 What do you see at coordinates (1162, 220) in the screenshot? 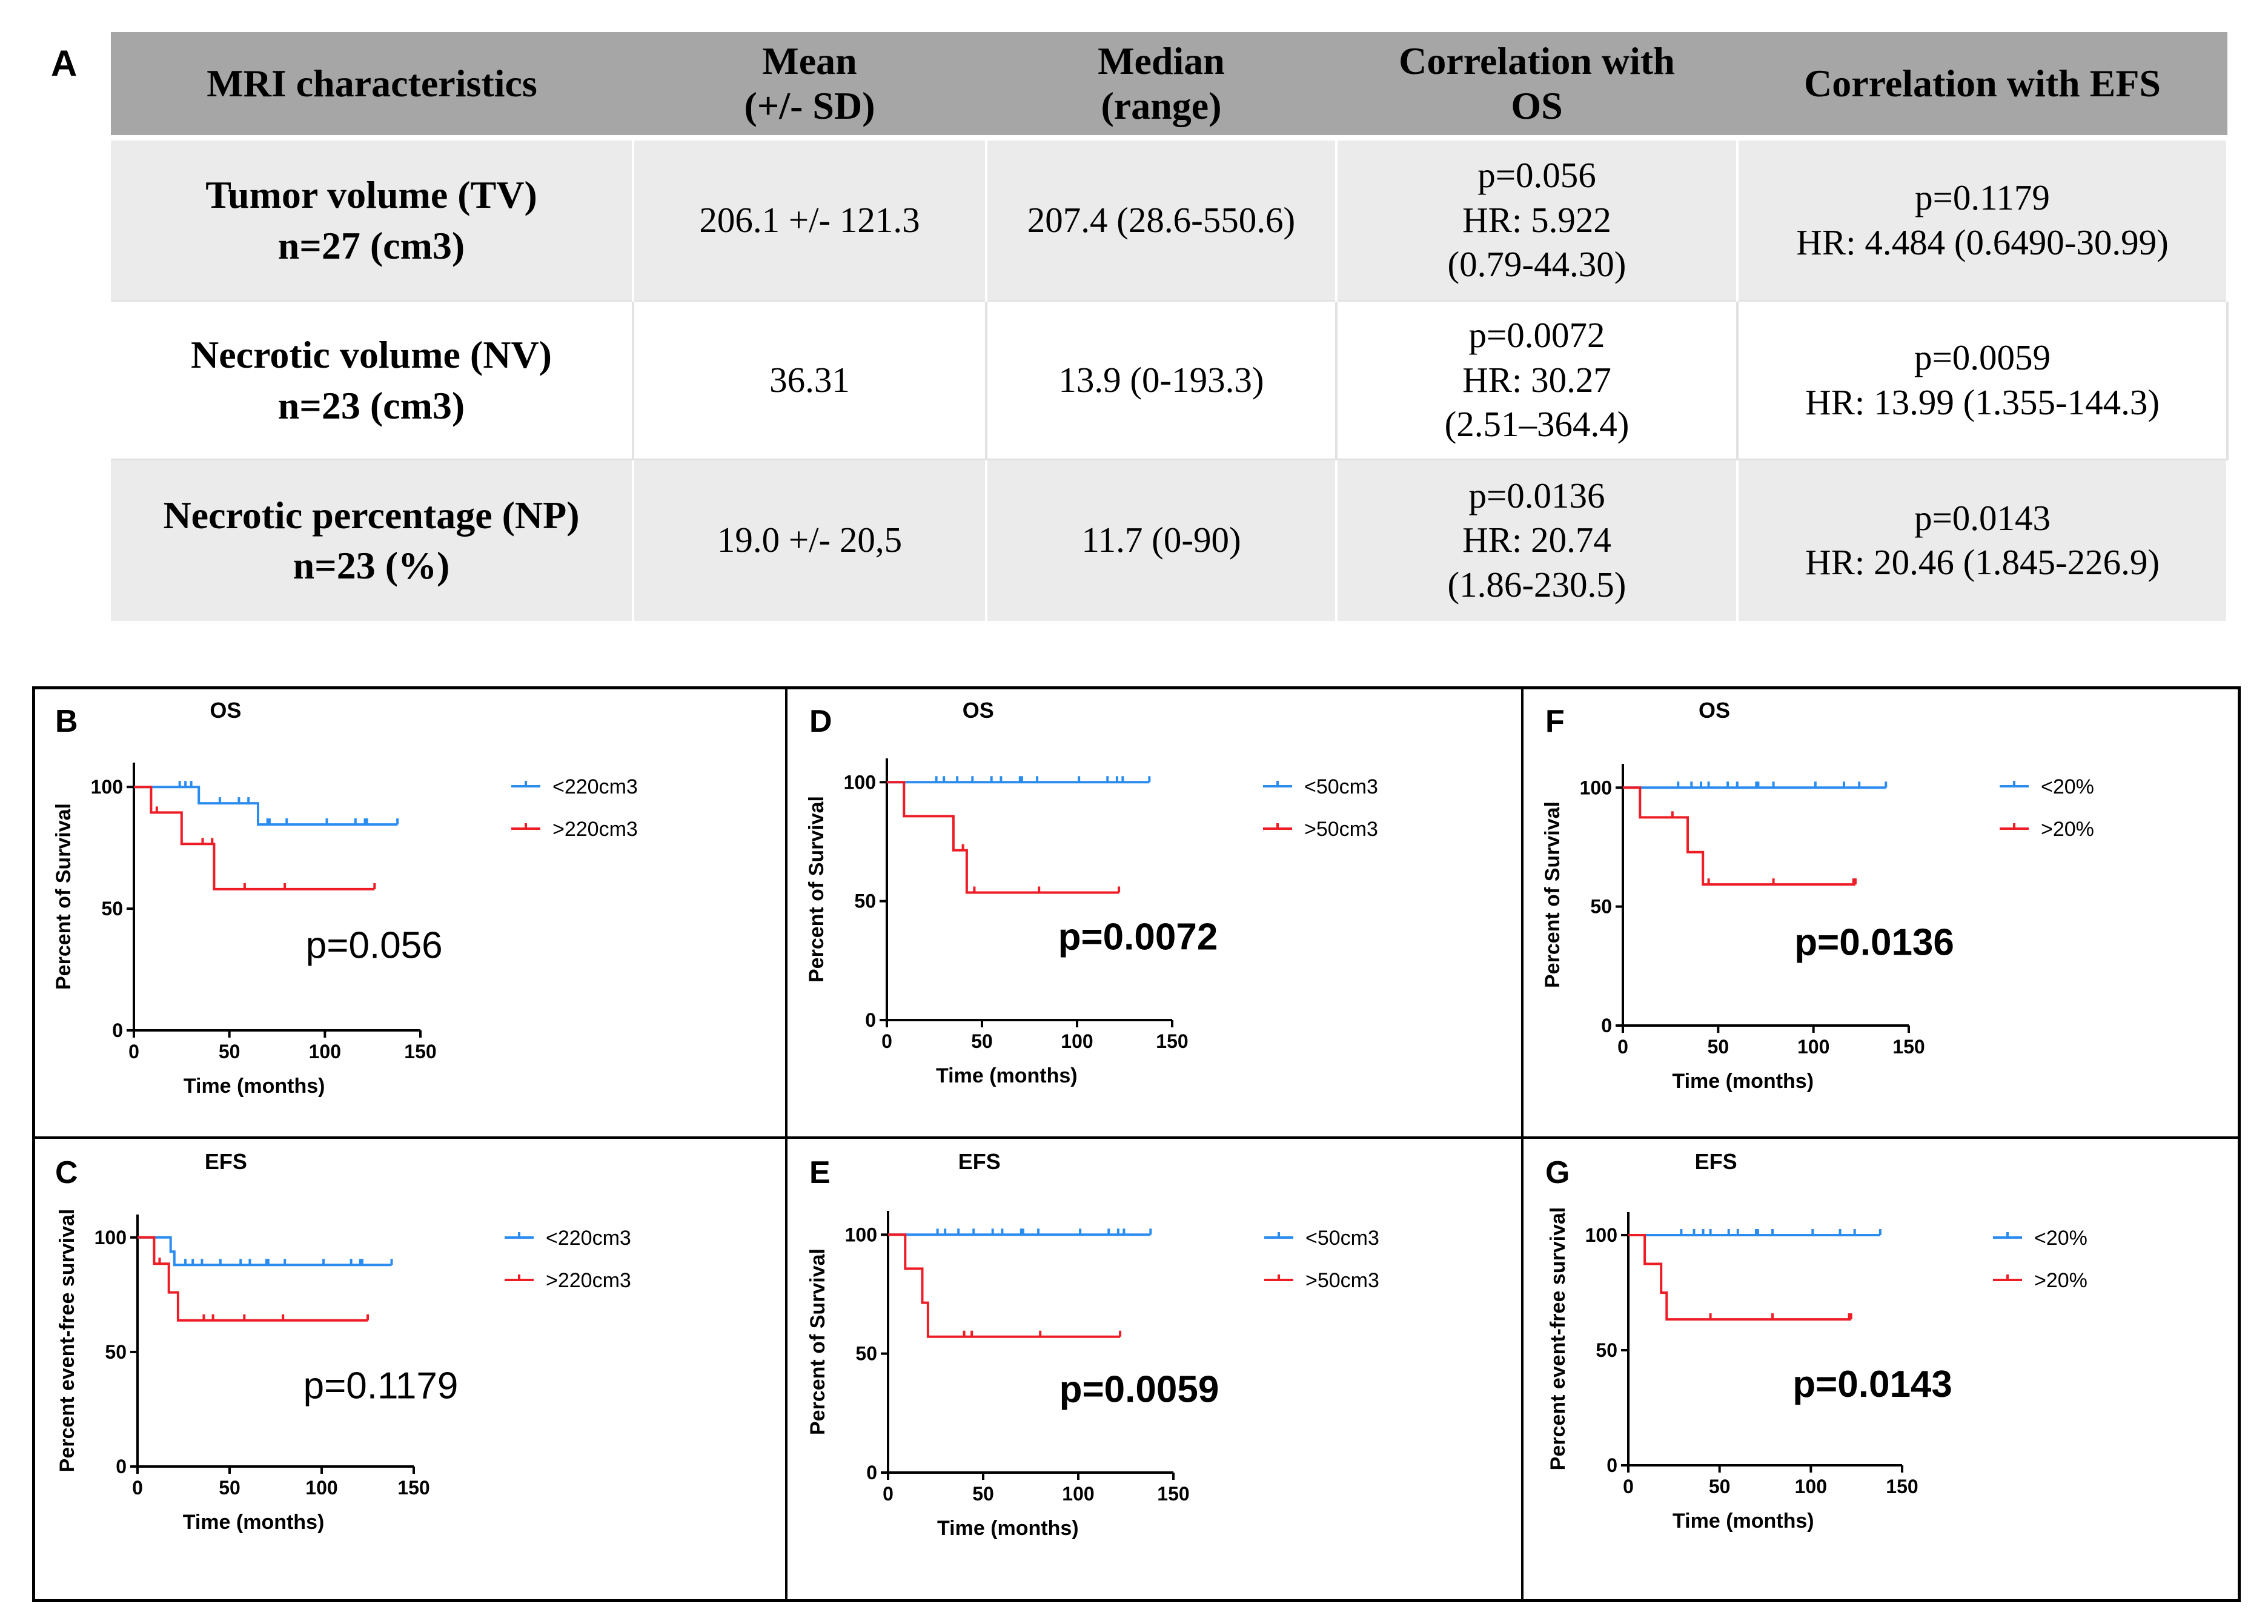
I see `row-median: 207.4 (28.6-550.6)` at bounding box center [1162, 220].